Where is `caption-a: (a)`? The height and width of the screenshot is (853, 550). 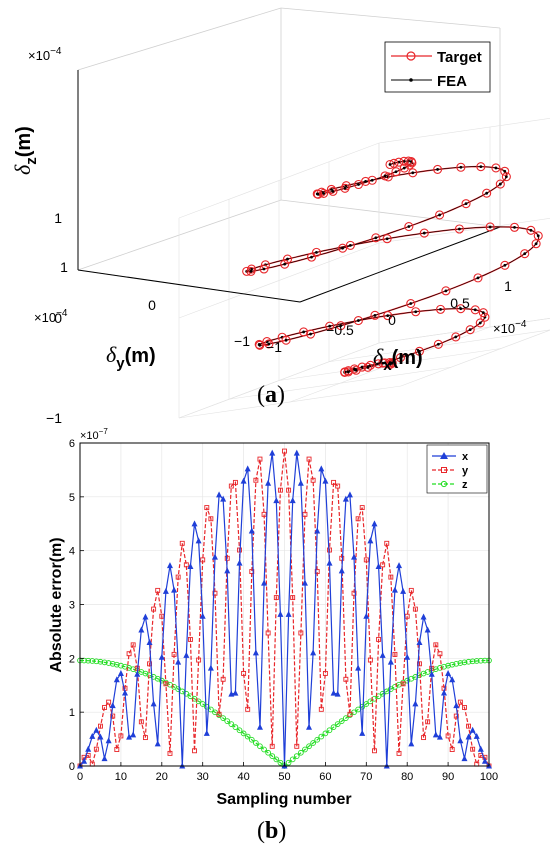 caption-a: (a) is located at coordinates (271, 395).